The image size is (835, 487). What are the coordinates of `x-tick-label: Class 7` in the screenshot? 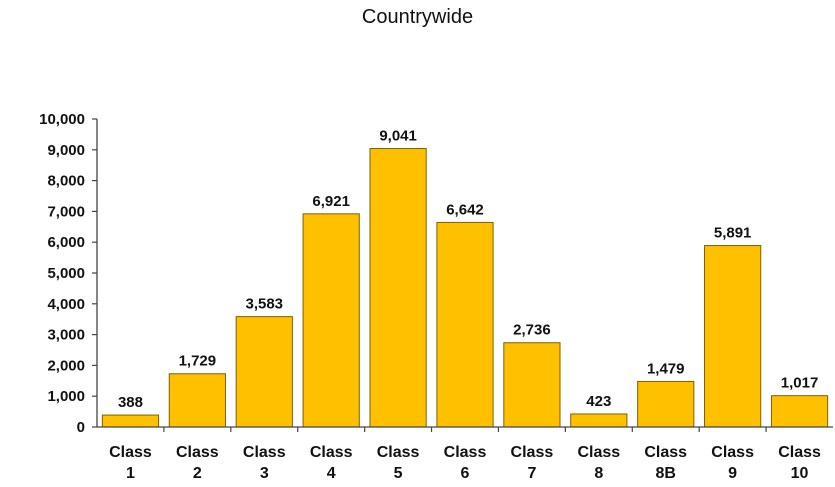 It's located at (532, 463).